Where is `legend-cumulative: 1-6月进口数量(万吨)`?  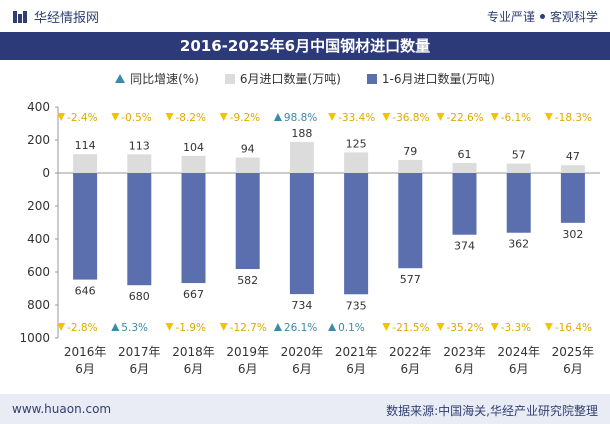
legend-cumulative: 1-6月进口数量(万吨) is located at coordinates (430, 78).